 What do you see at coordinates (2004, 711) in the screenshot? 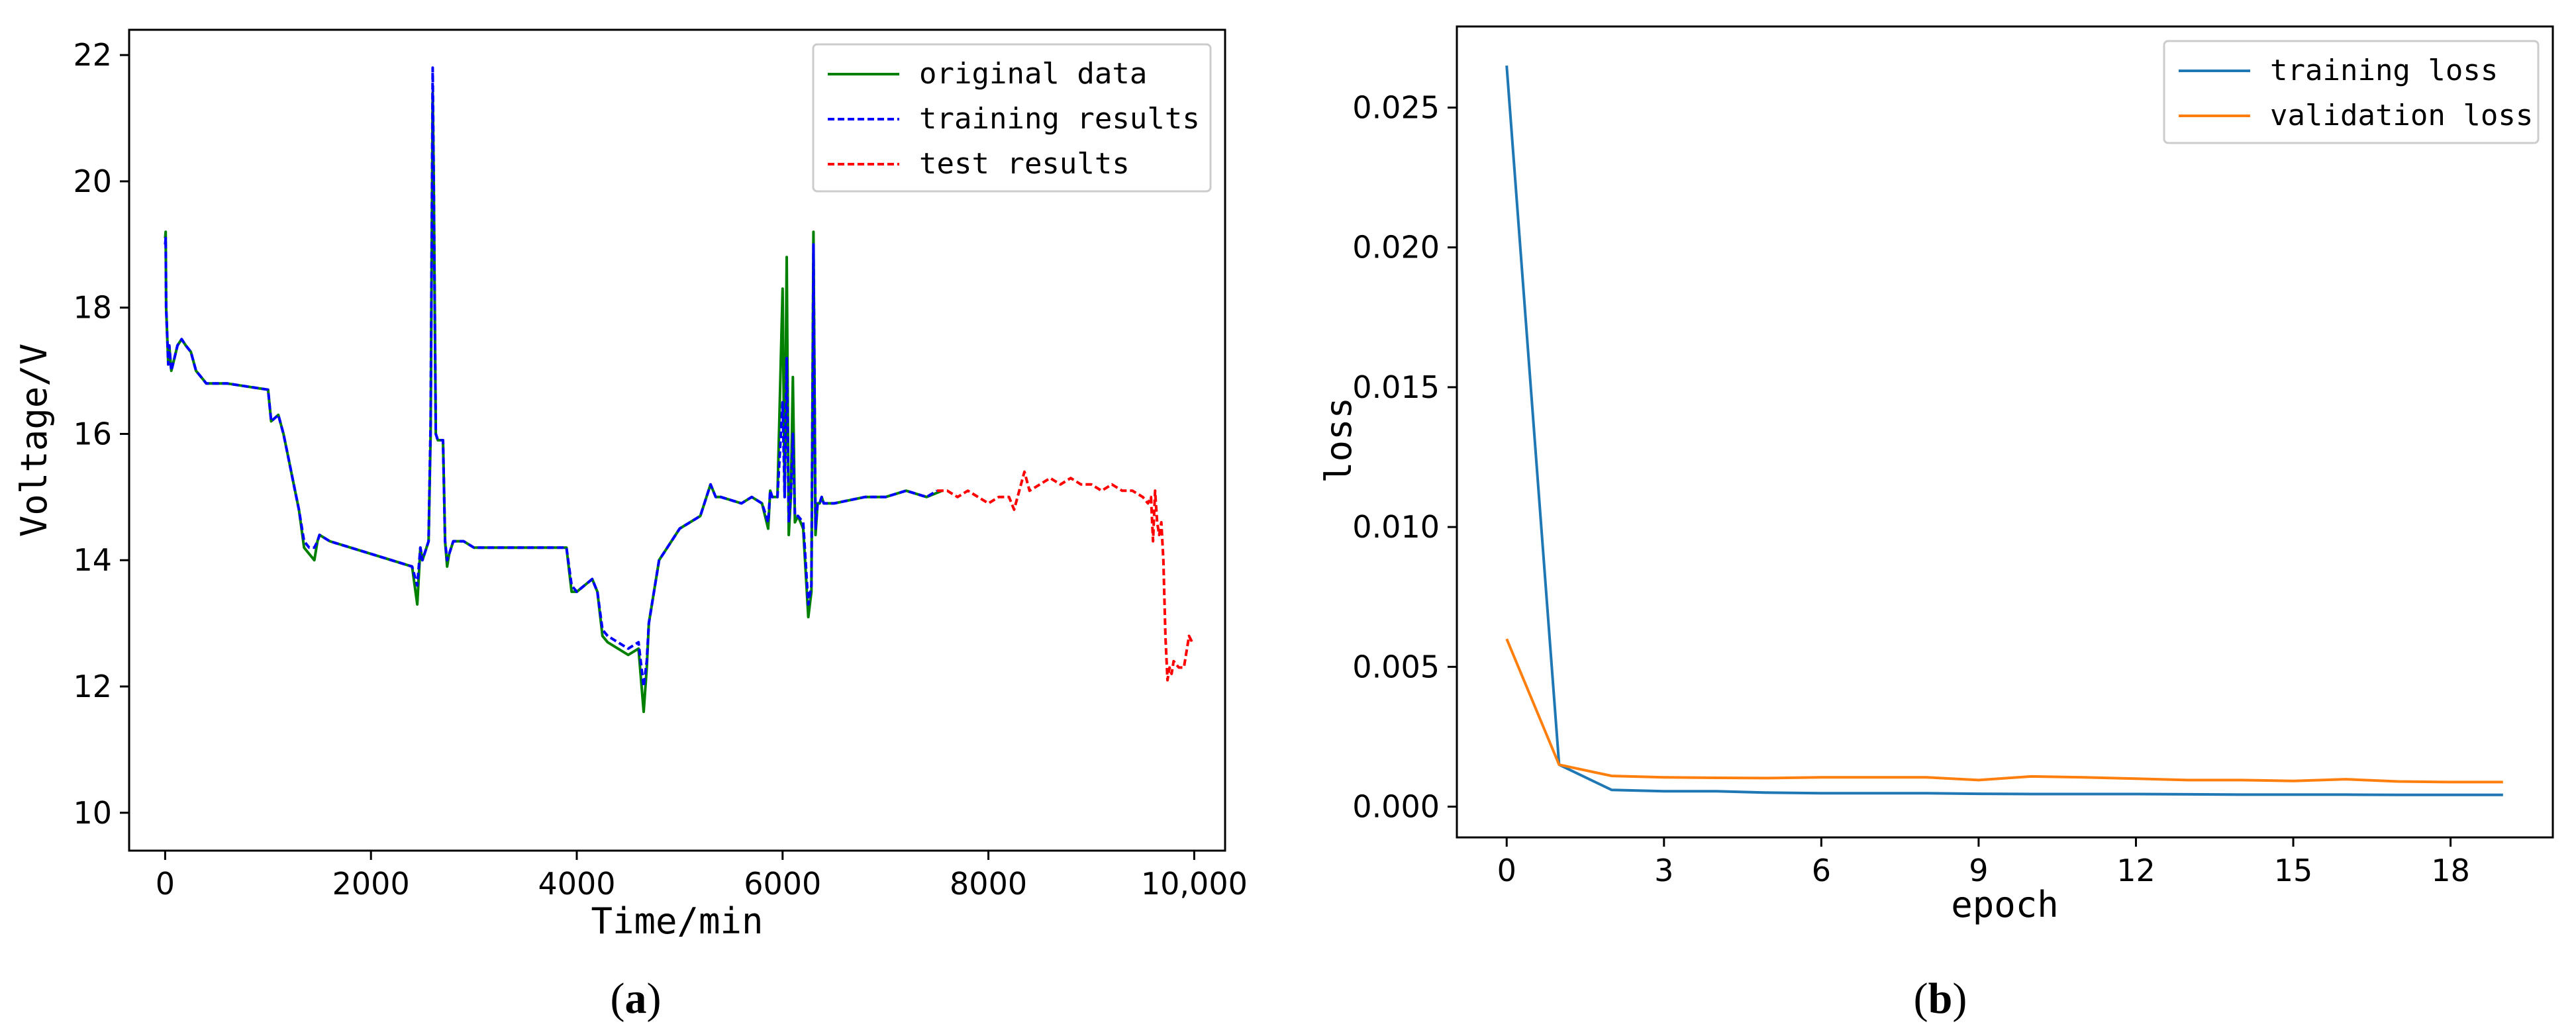
I see `series-line-validation-loss` at bounding box center [2004, 711].